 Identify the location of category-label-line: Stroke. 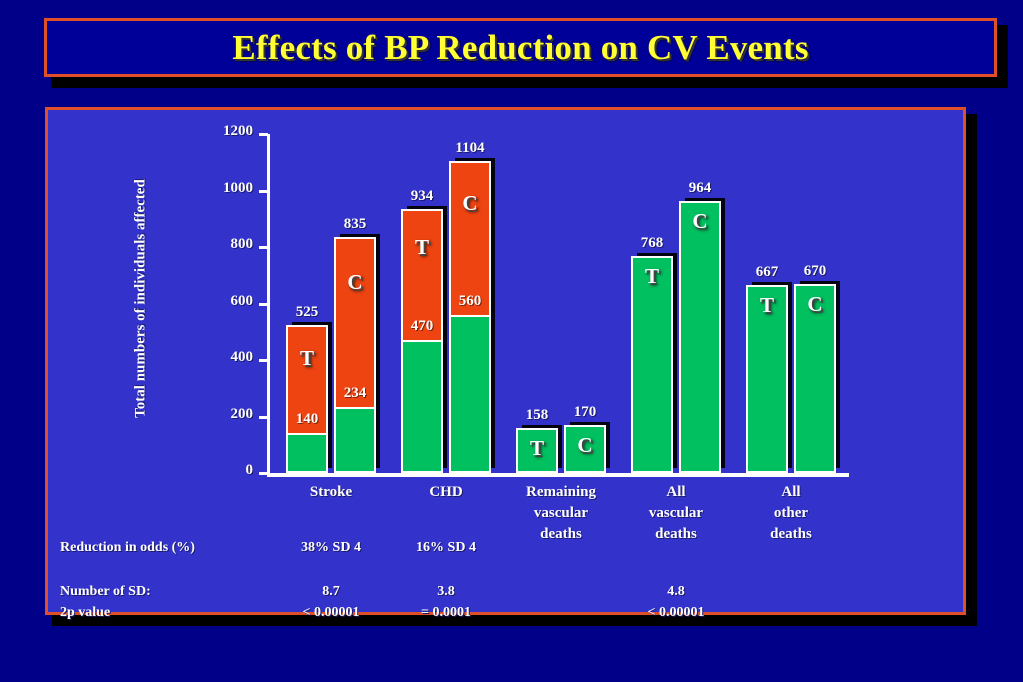
(331, 492).